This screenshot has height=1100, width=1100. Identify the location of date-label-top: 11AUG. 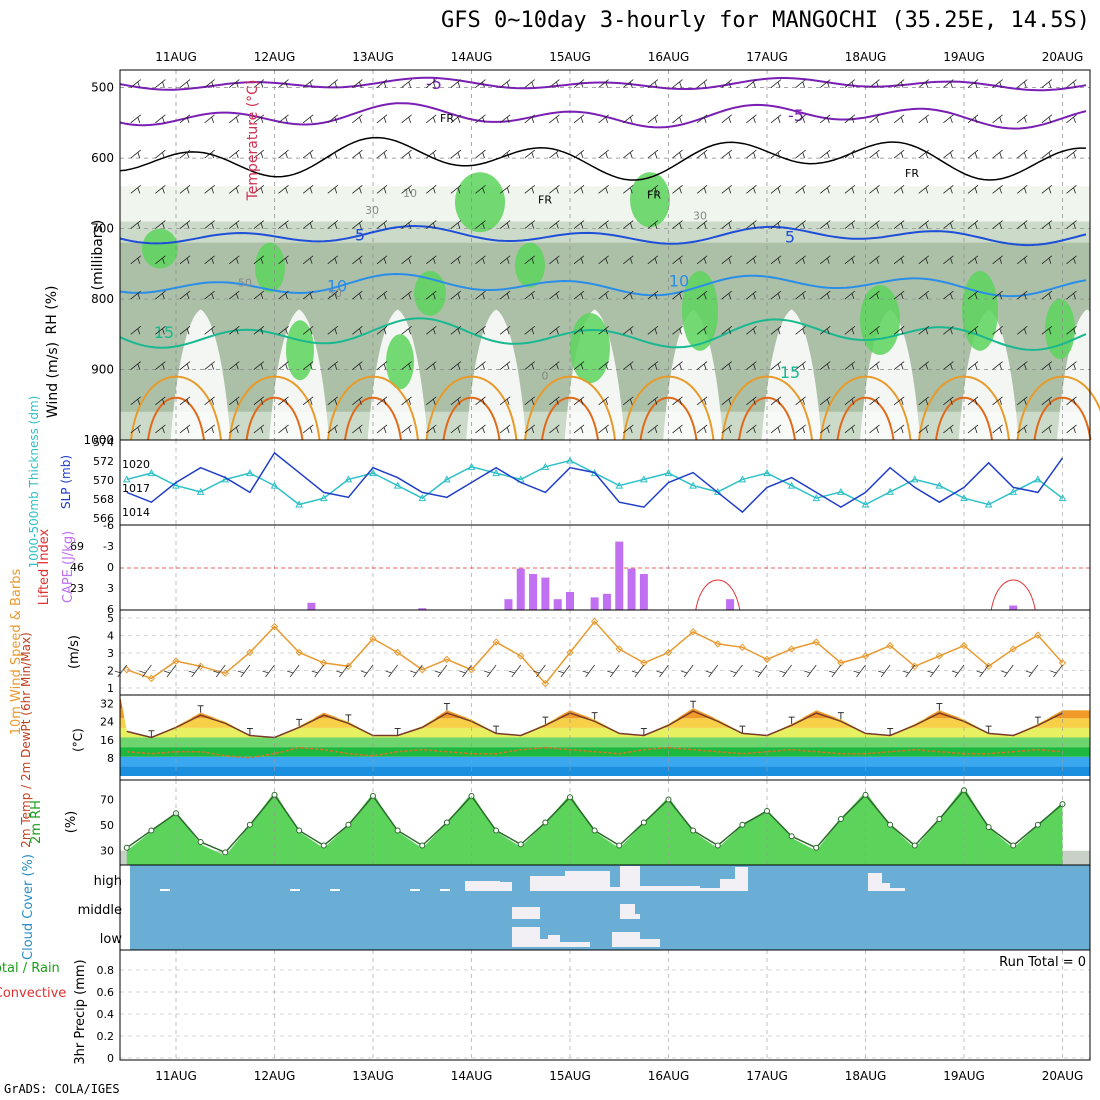
(176, 57).